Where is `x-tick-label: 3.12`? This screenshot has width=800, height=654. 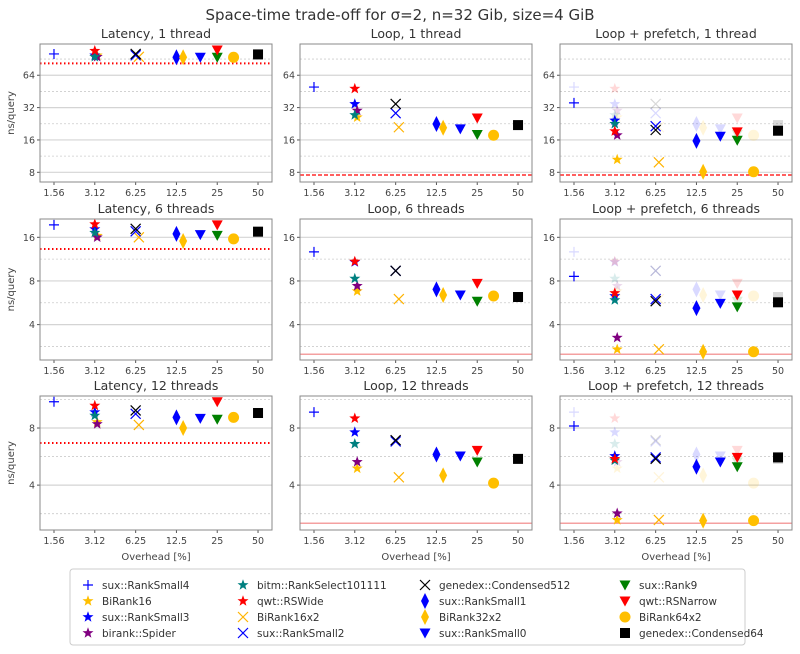 x-tick-label: 3.12 is located at coordinates (614, 541).